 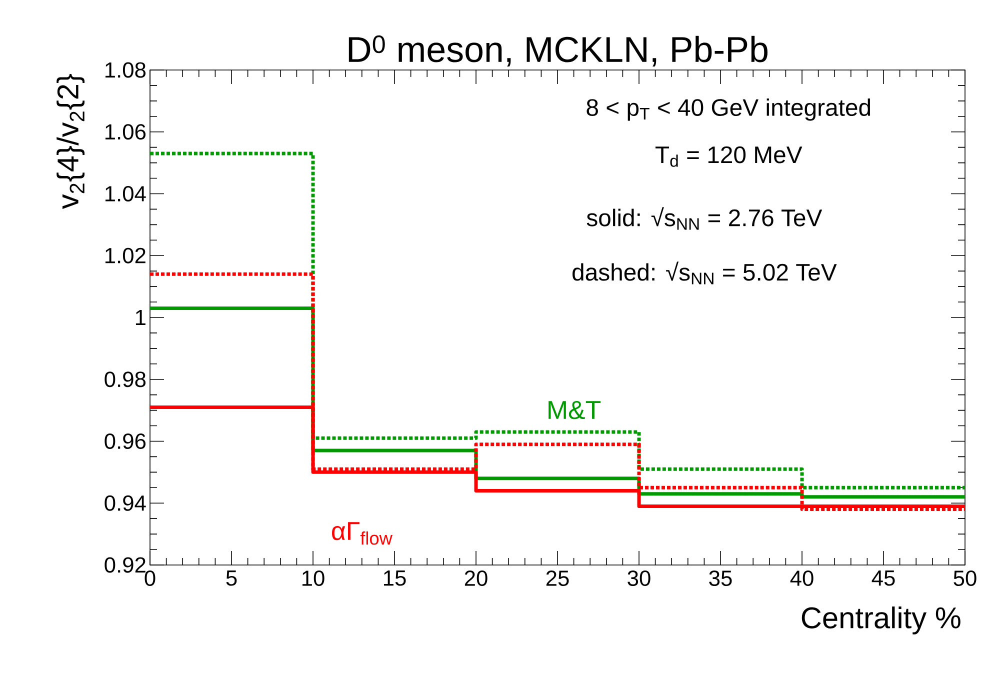 I want to click on x-tick-label: 45, so click(x=883, y=578).